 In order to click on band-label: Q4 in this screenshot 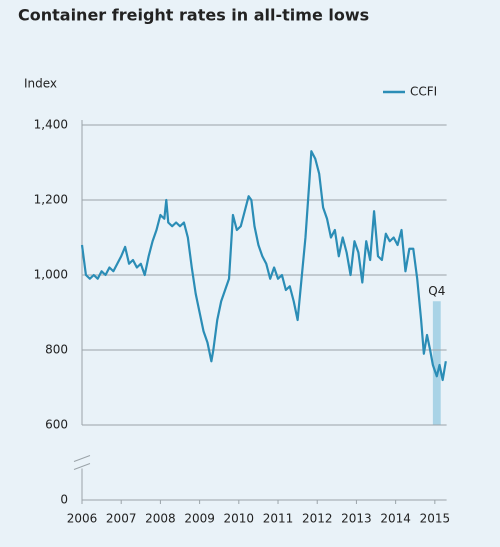, I will do `click(436, 291)`.